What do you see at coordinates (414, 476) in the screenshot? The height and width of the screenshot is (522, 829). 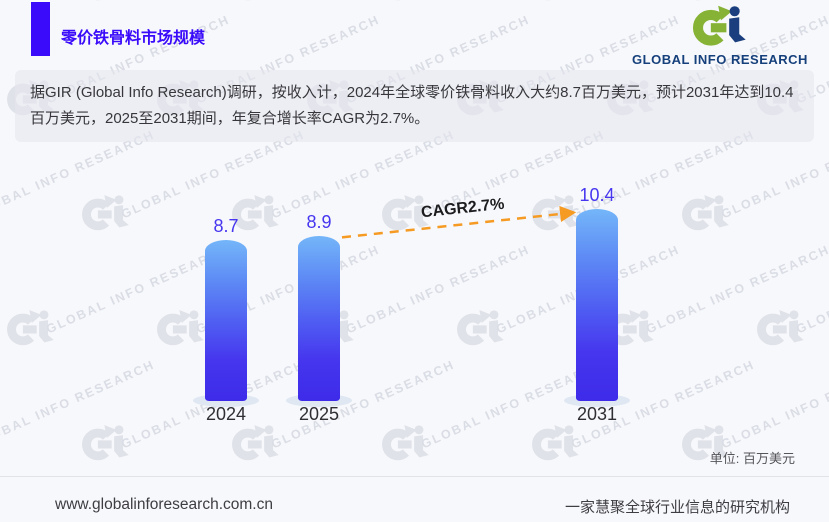 I see `footer-divider` at bounding box center [414, 476].